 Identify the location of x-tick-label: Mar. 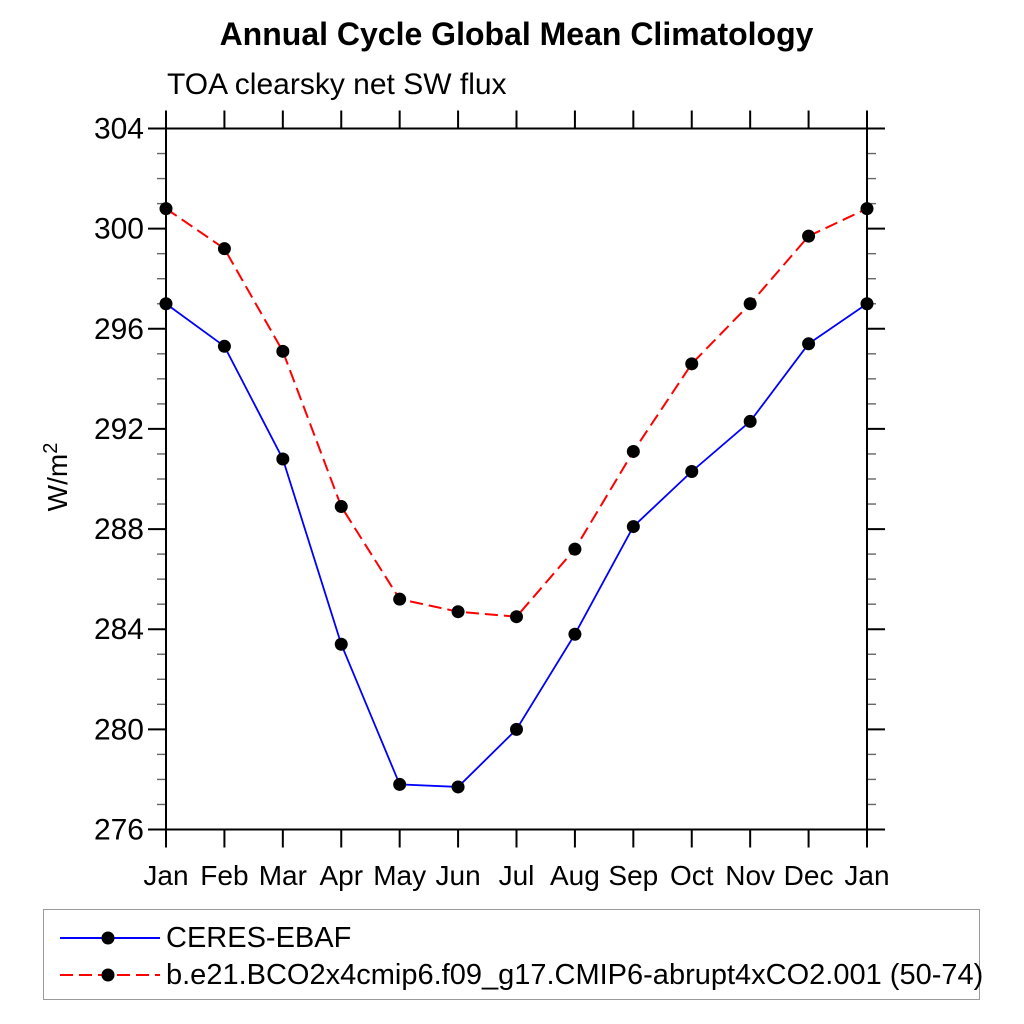
(283, 875).